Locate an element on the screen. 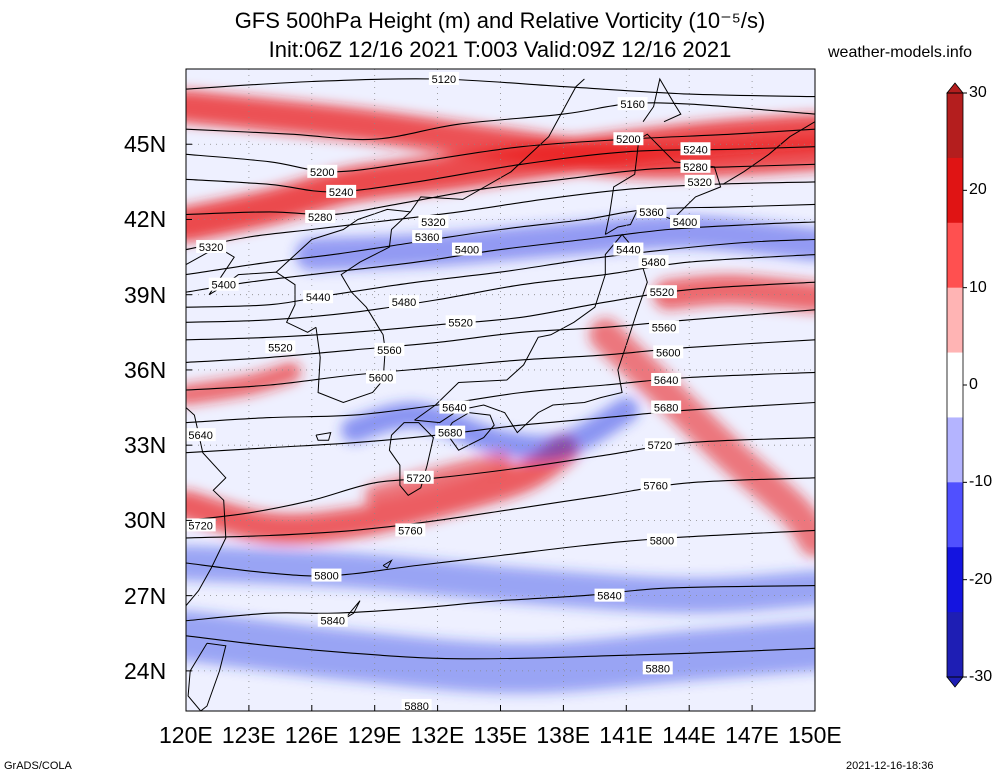 The width and height of the screenshot is (1000, 779). colorbar-top-arrow is located at coordinates (955, 88).